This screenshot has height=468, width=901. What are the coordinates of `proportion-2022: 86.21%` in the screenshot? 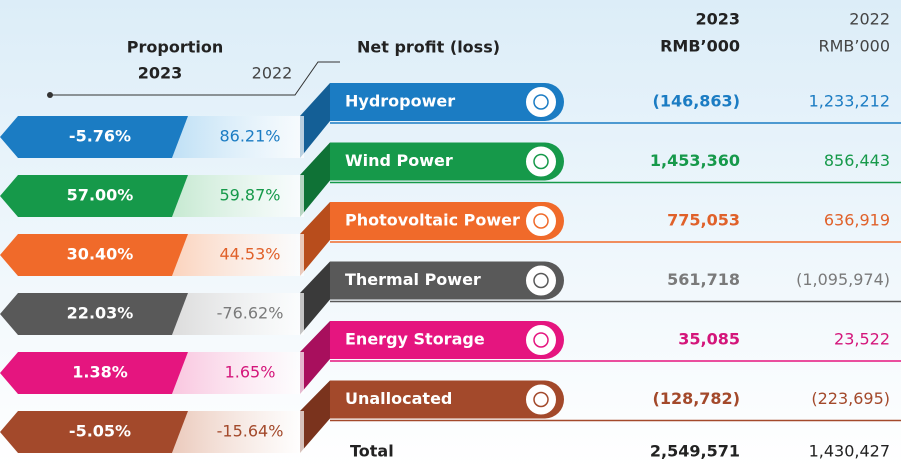 It's located at (249, 136).